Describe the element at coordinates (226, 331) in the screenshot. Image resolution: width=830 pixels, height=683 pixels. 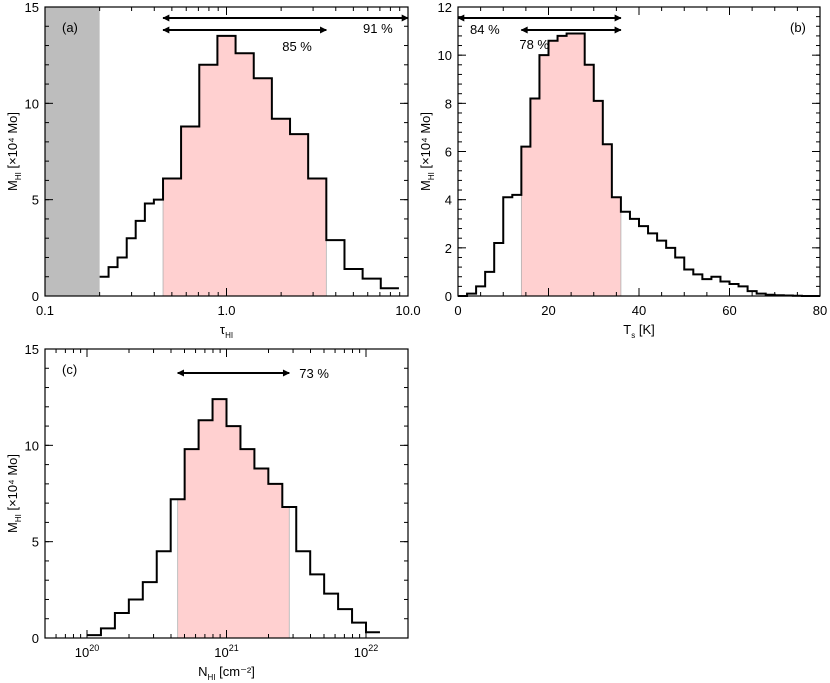
I see `x-axis-label: τHI` at that location.